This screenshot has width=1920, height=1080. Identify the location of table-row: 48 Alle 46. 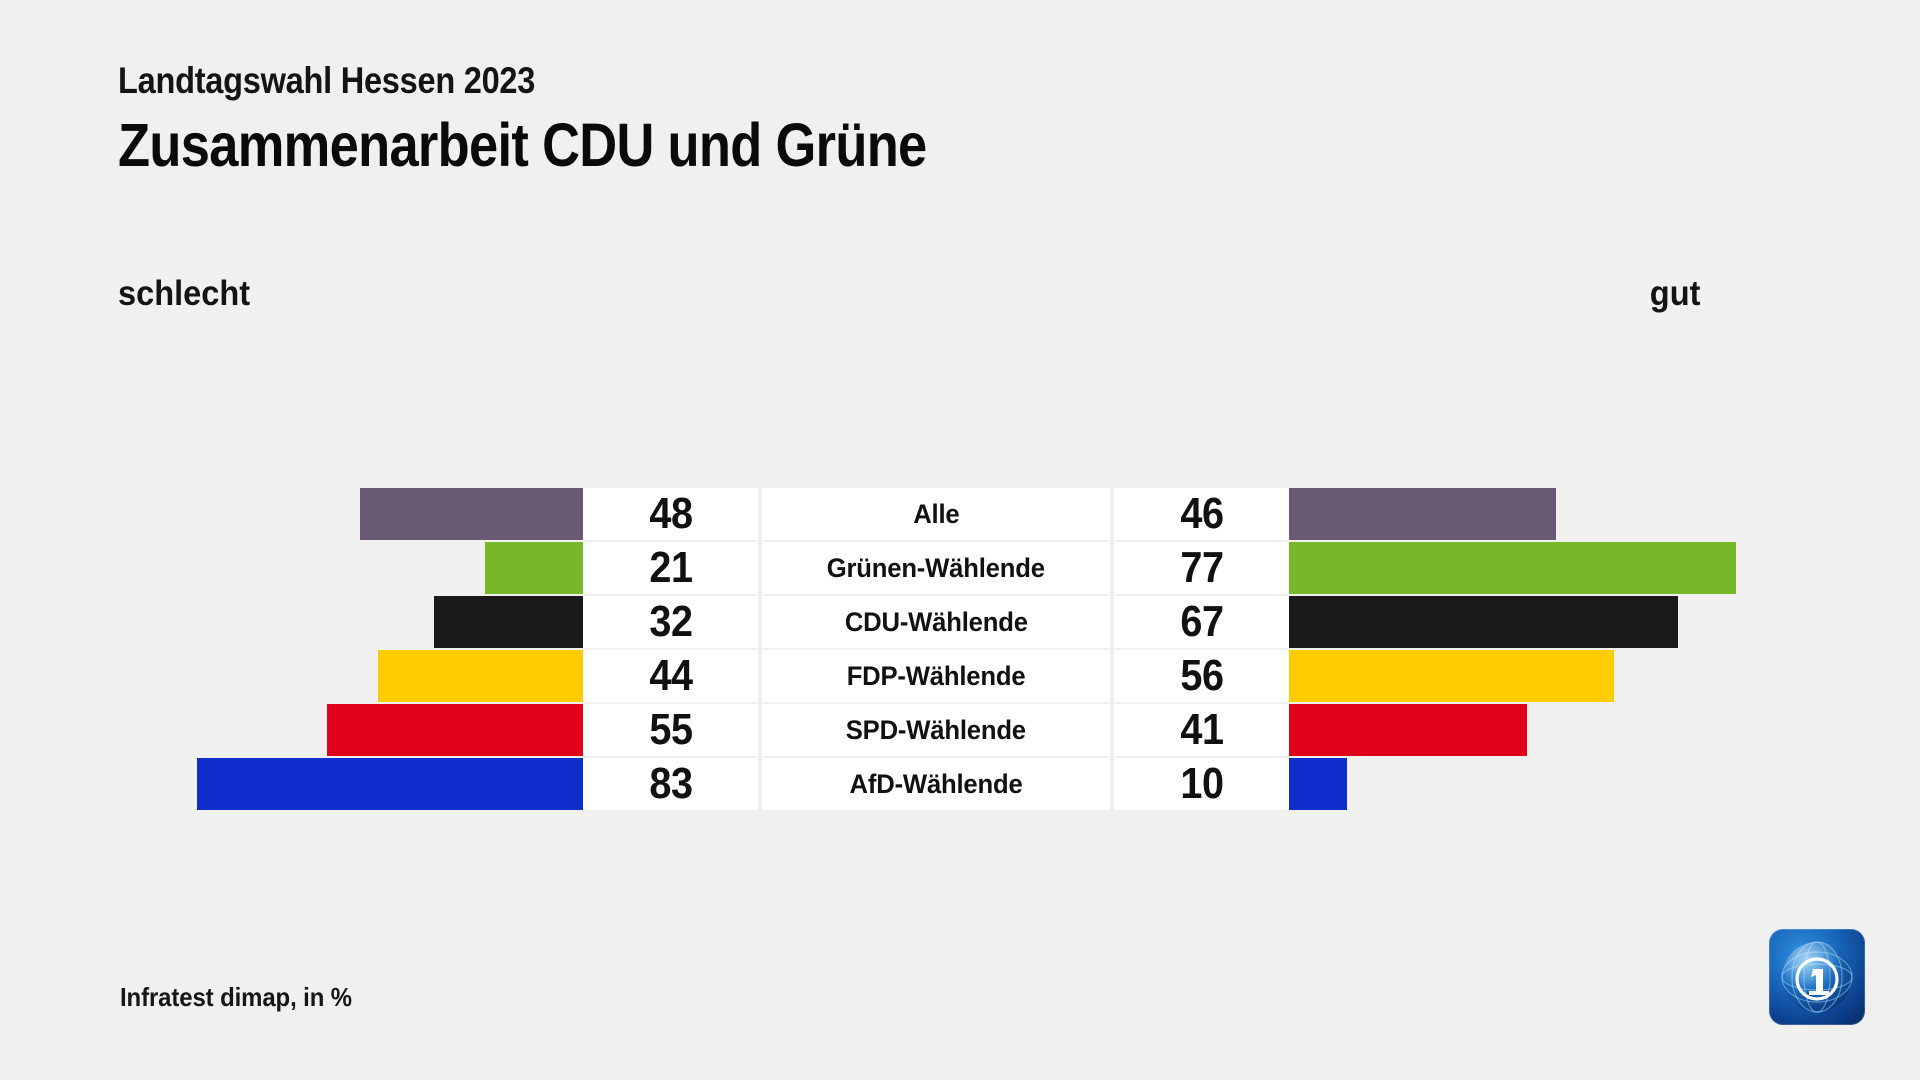
(963, 514).